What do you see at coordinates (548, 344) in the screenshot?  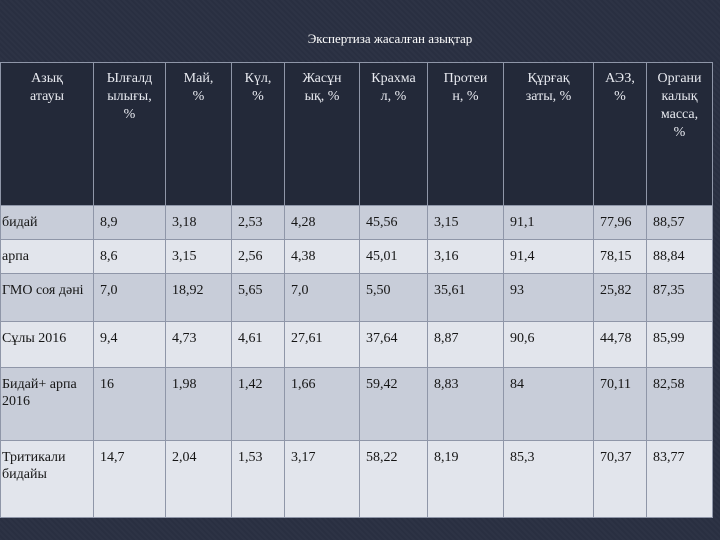 I see `value-cell: 90,6` at bounding box center [548, 344].